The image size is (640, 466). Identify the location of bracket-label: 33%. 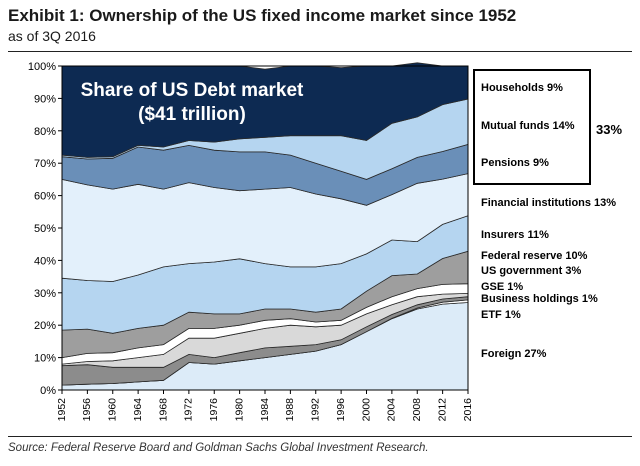
(609, 129).